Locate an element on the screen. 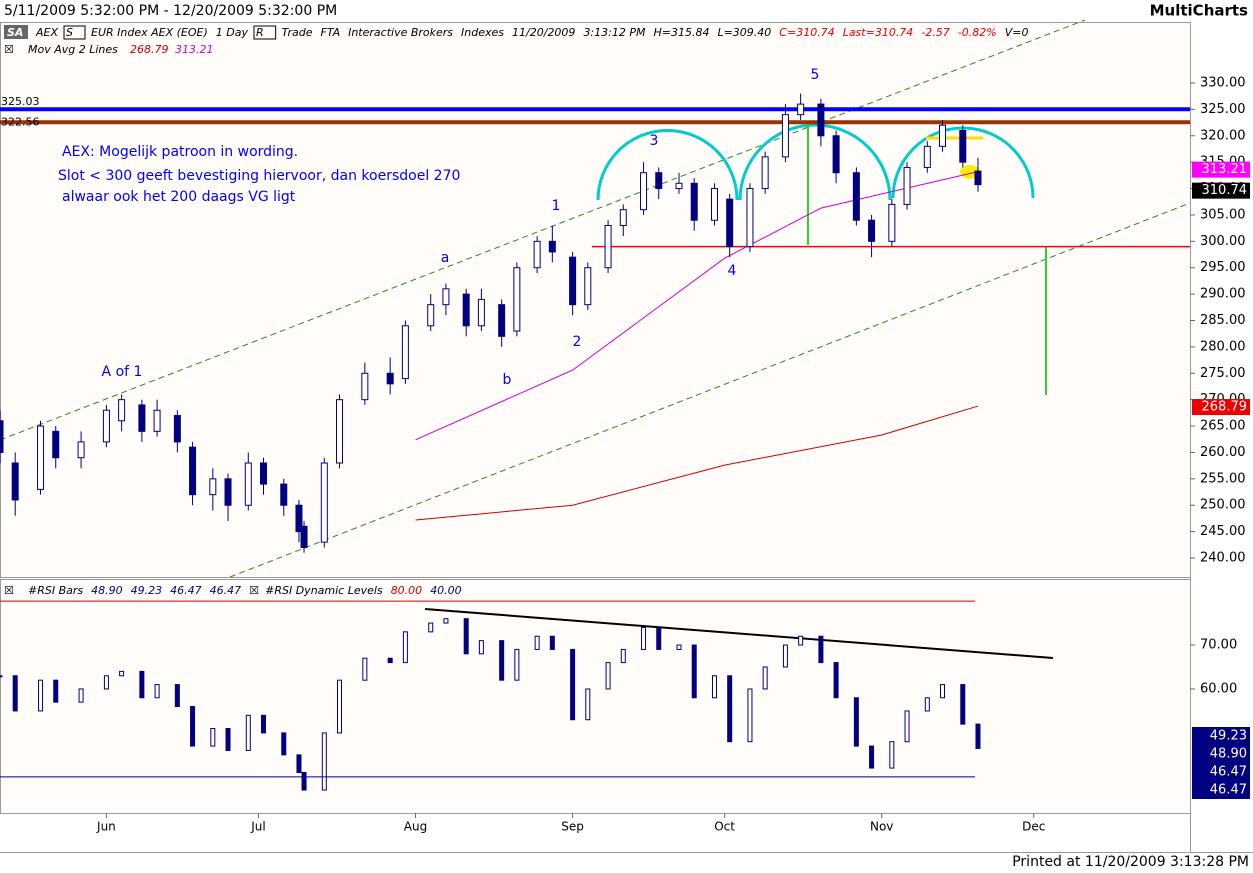 The width and height of the screenshot is (1253, 873). symbol-box is located at coordinates (16, 32).